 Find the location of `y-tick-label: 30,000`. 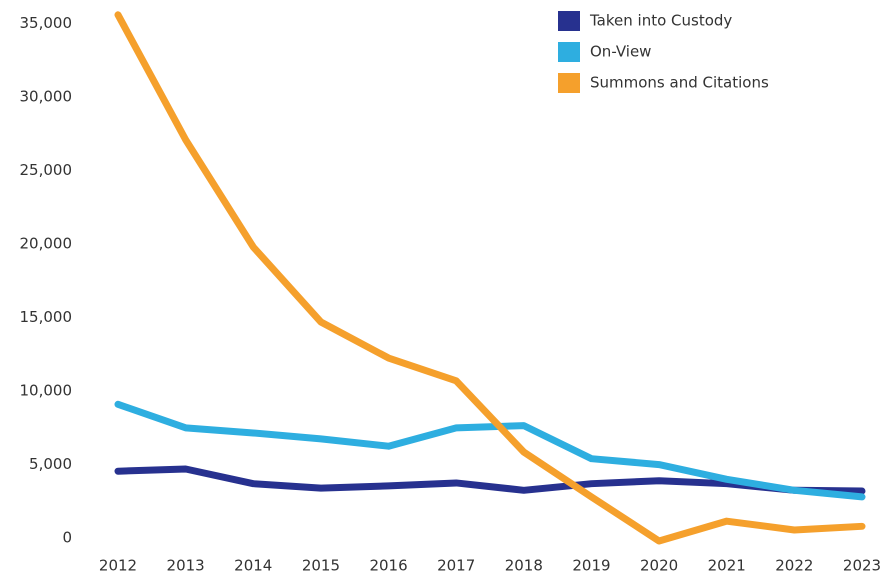

y-tick-label: 30,000 is located at coordinates (46, 96).